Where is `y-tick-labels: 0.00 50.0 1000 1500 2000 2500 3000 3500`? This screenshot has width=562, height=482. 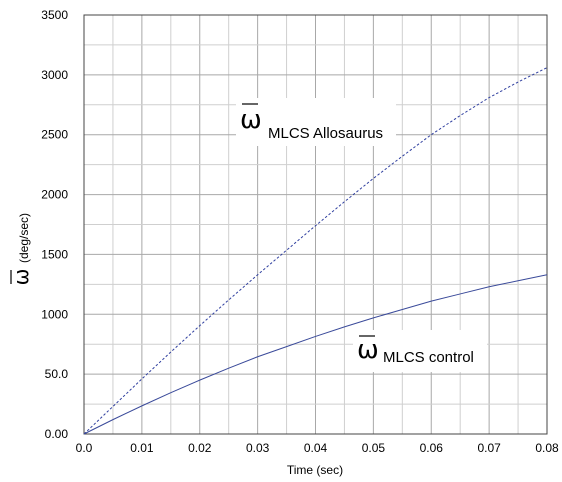
y-tick-labels: 0.00 50.0 1000 1500 2000 2500 3000 3500 is located at coordinates (54, 224).